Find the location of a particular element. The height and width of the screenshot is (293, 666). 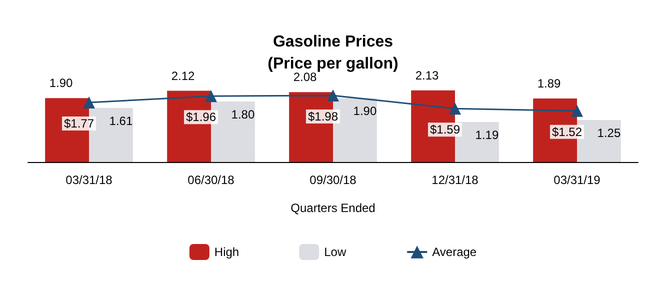

legend-label: Low is located at coordinates (335, 252).